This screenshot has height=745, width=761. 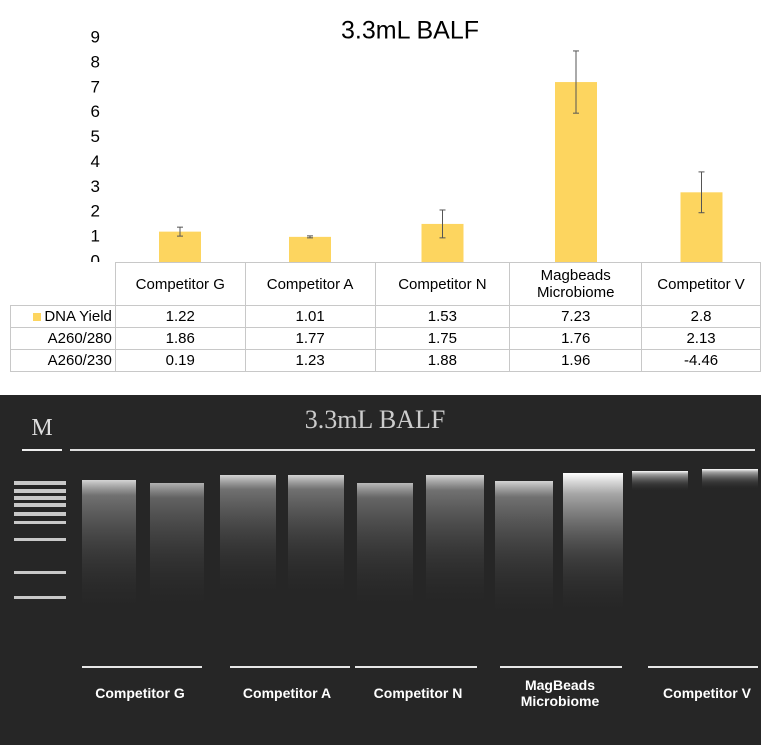 I want to click on table-row: A260/230 0.19 1.23 1.88 1.96 -4.46, so click(x=385, y=360).